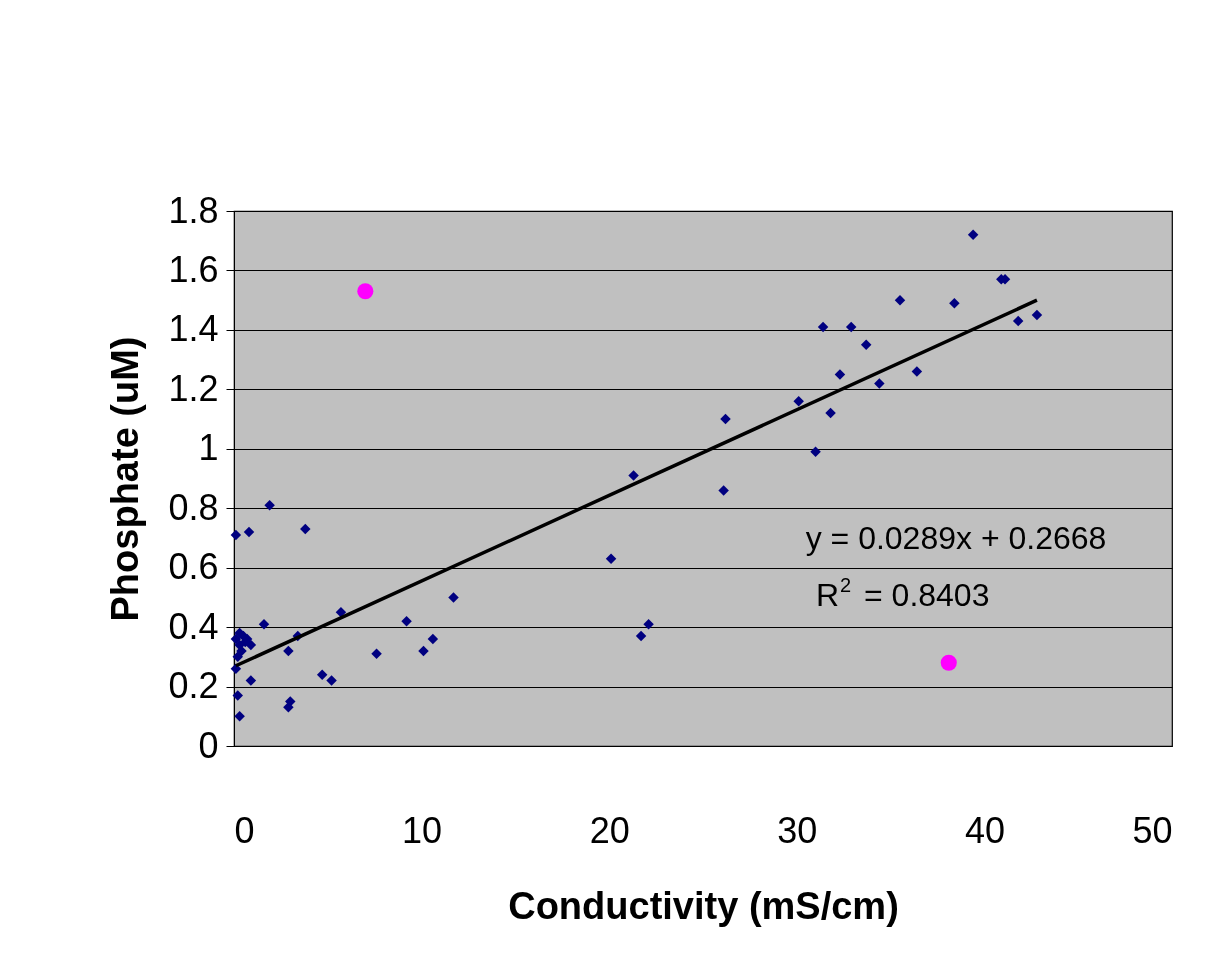 This screenshot has width=1220, height=969. Describe the element at coordinates (193, 210) in the screenshot. I see `y-tick-label: 1.8` at that location.